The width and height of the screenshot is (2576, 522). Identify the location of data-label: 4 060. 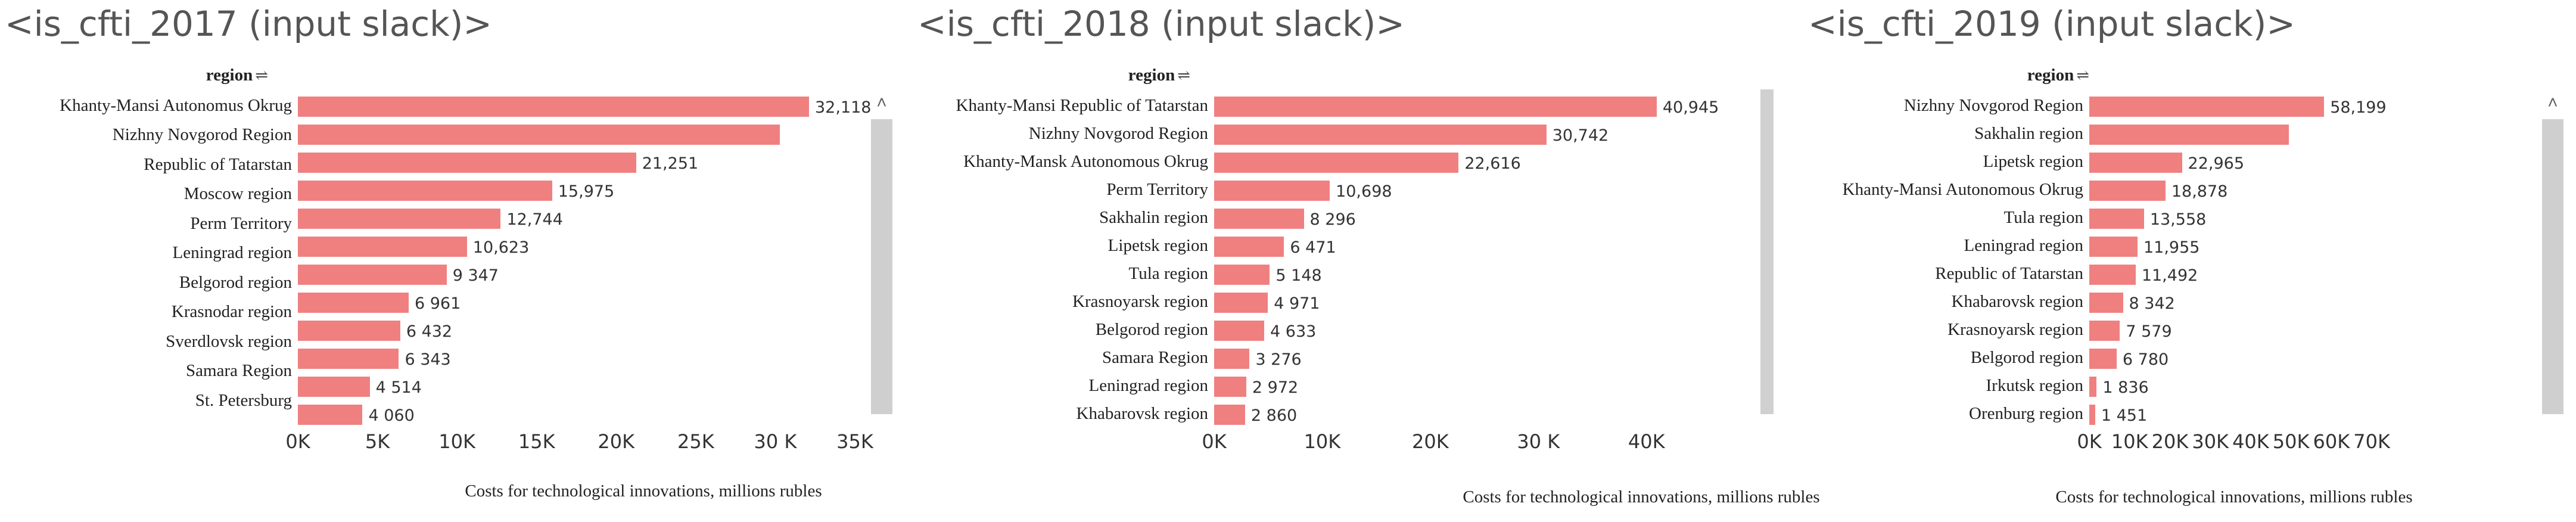
(391, 415).